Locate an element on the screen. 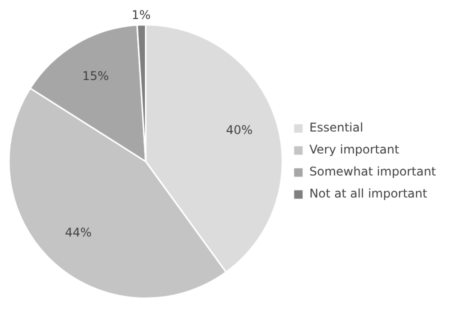 The image size is (474, 313). legend-label: Very important is located at coordinates (354, 149).